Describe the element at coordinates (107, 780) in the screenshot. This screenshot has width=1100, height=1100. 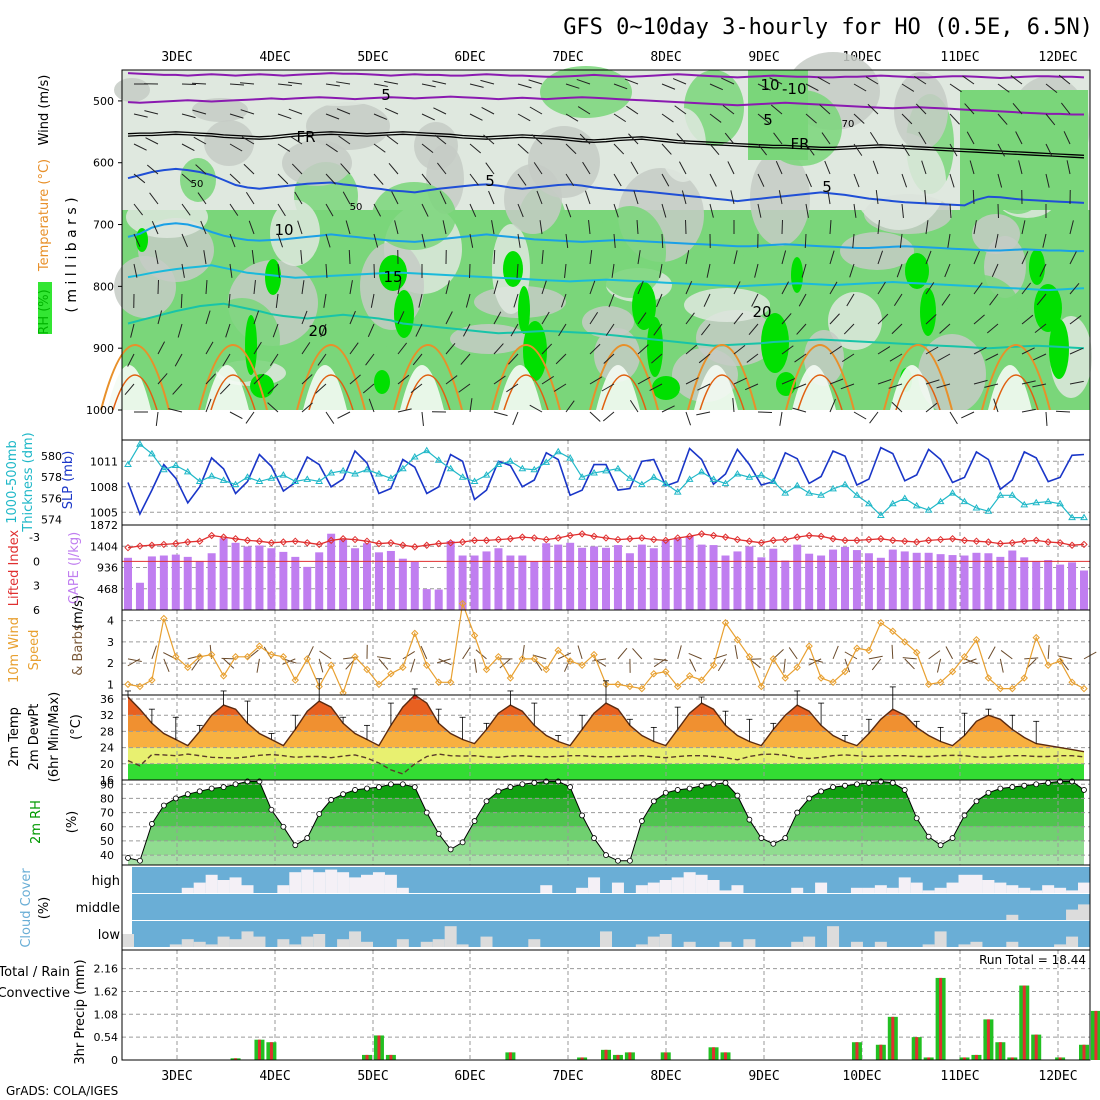
I see `temp-tick-label: 16` at that location.